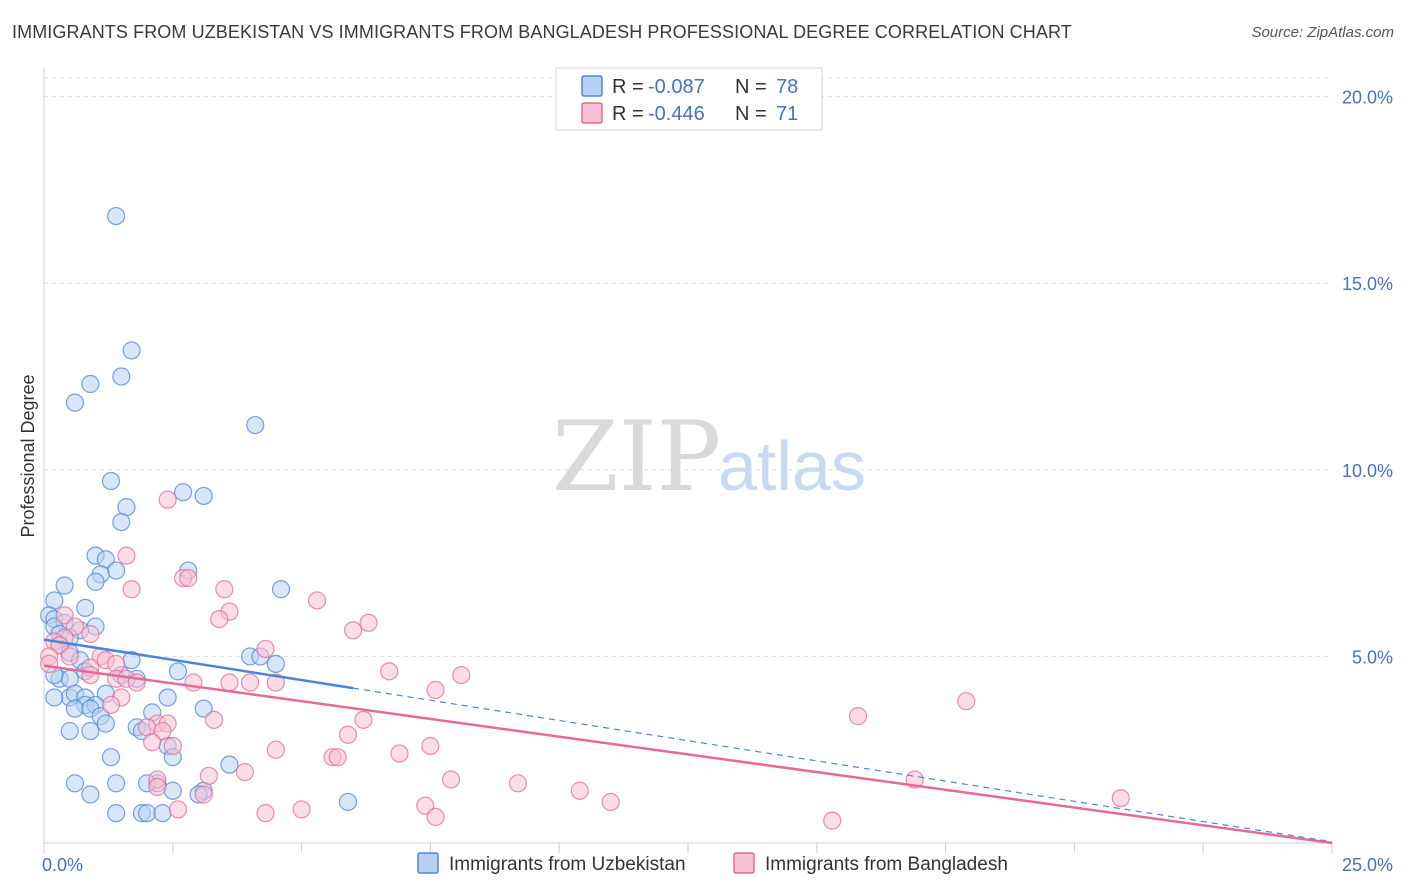 The width and height of the screenshot is (1406, 892). Describe the element at coordinates (744, 863) in the screenshot. I see `legend-swatch-bangladesh` at that location.